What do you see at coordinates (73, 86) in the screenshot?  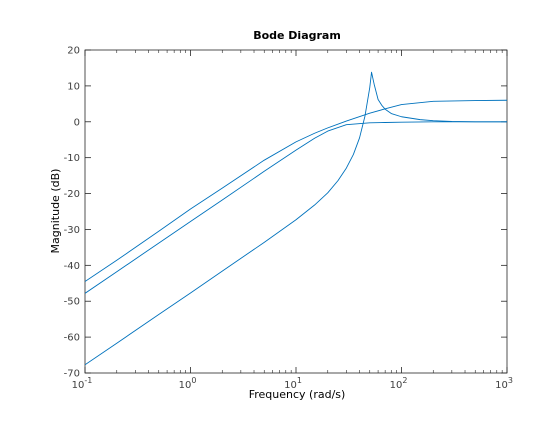 I see `y-tick-label: 10` at bounding box center [73, 86].